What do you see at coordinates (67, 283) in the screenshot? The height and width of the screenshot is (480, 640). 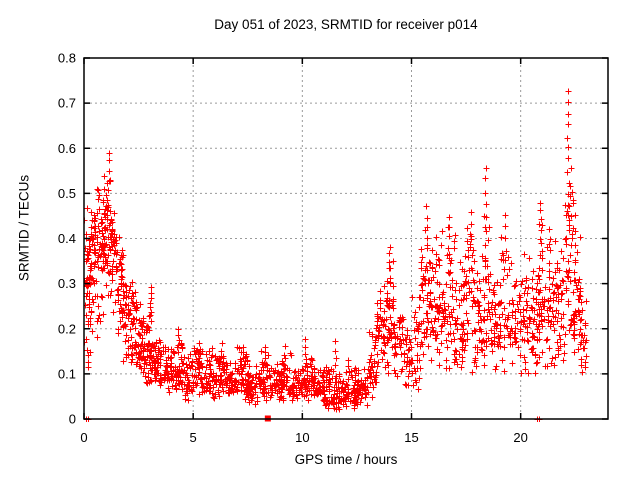 I see `y-tick-label: 0.3` at bounding box center [67, 283].